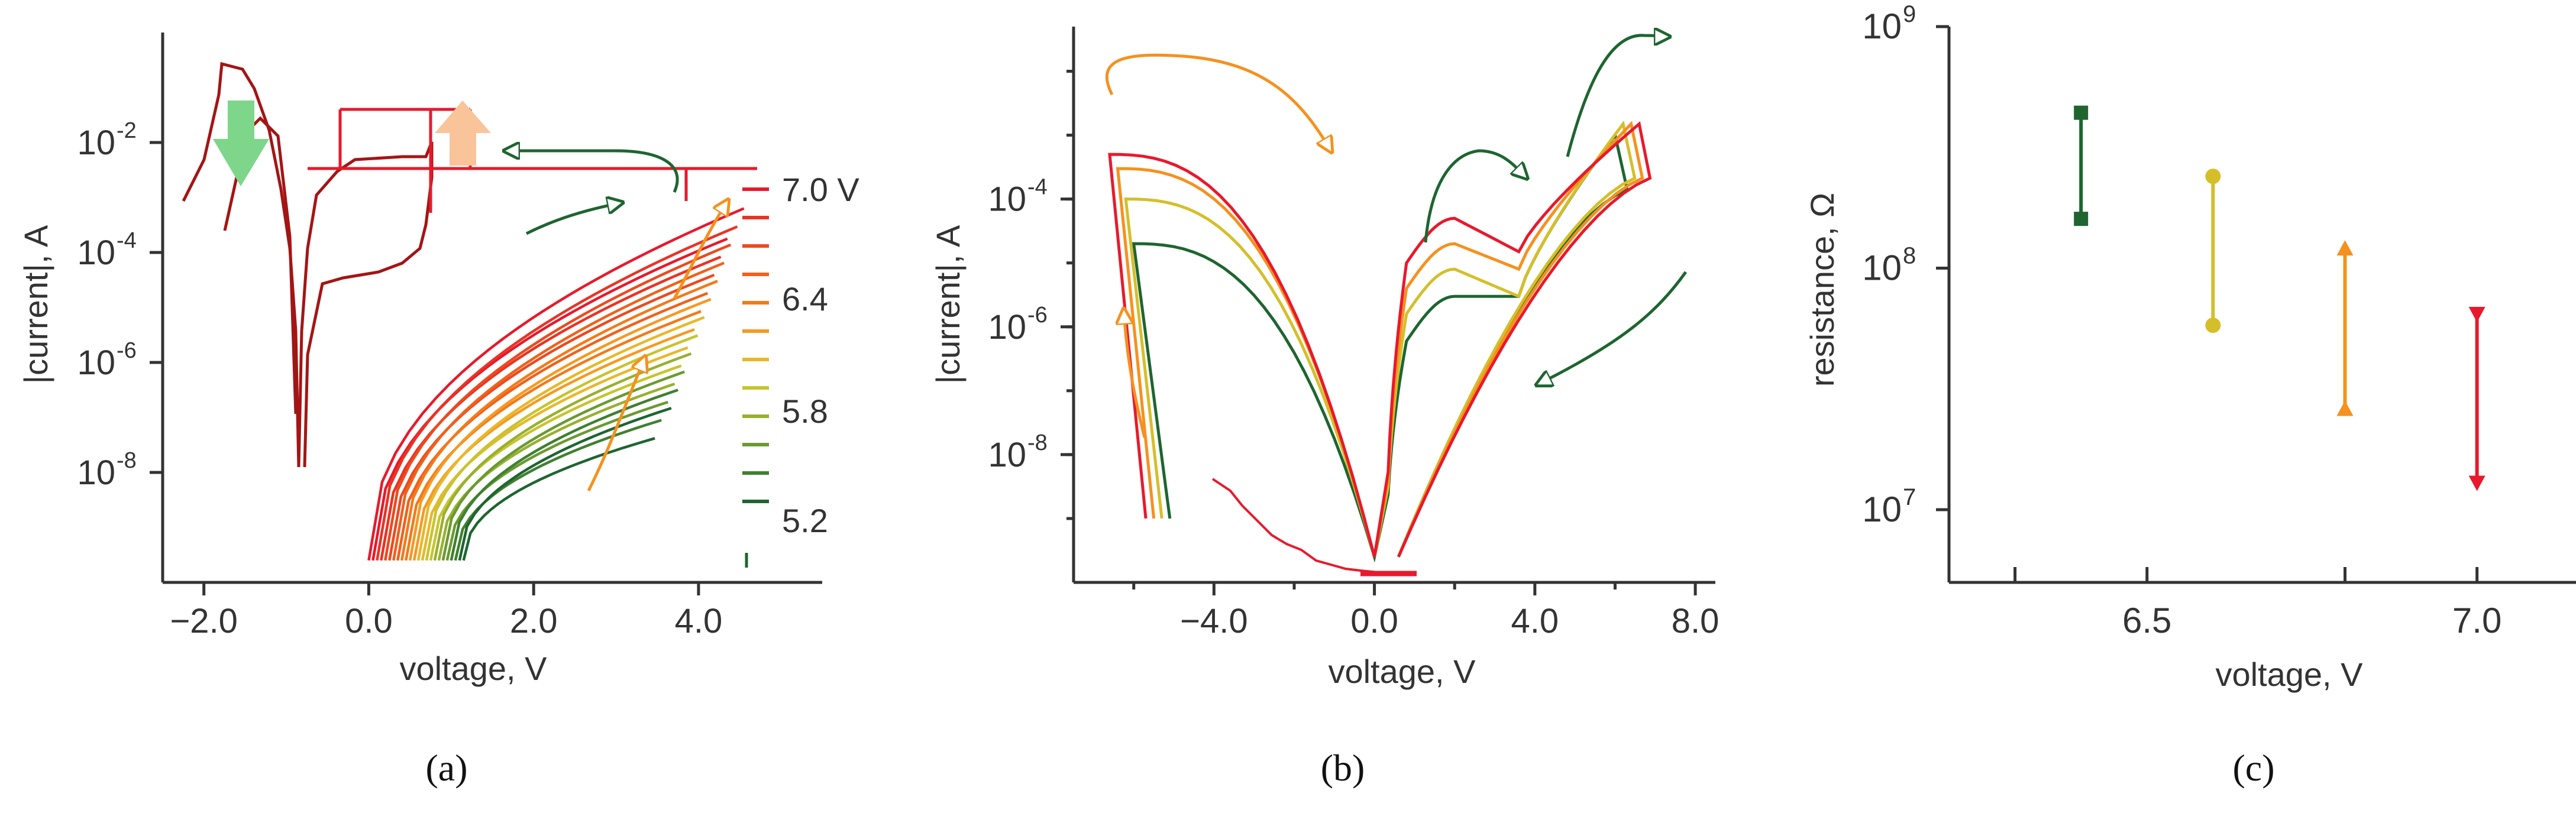 The height and width of the screenshot is (813, 2576). What do you see at coordinates (1374, 621) in the screenshot?
I see `panel-b-xtick-label: 0.0` at bounding box center [1374, 621].